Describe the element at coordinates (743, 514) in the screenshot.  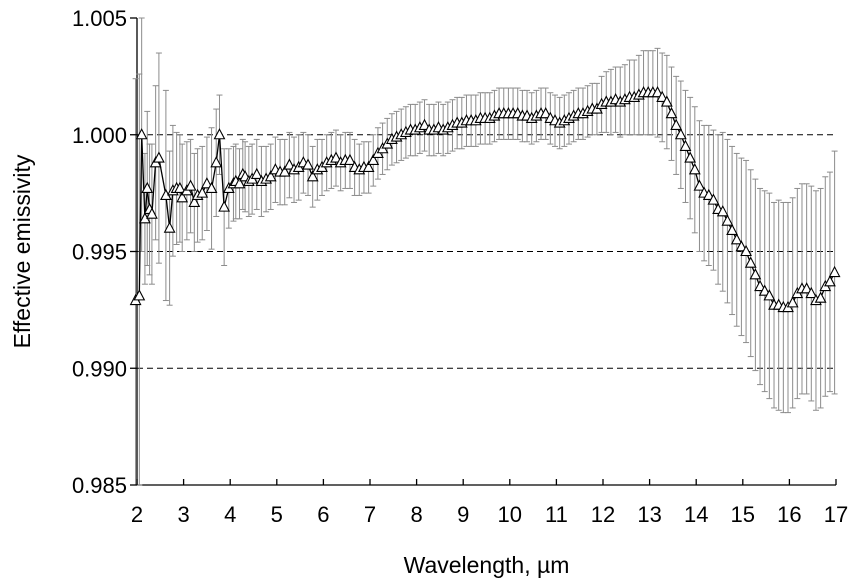
I see `x-tick-label: 15` at that location.